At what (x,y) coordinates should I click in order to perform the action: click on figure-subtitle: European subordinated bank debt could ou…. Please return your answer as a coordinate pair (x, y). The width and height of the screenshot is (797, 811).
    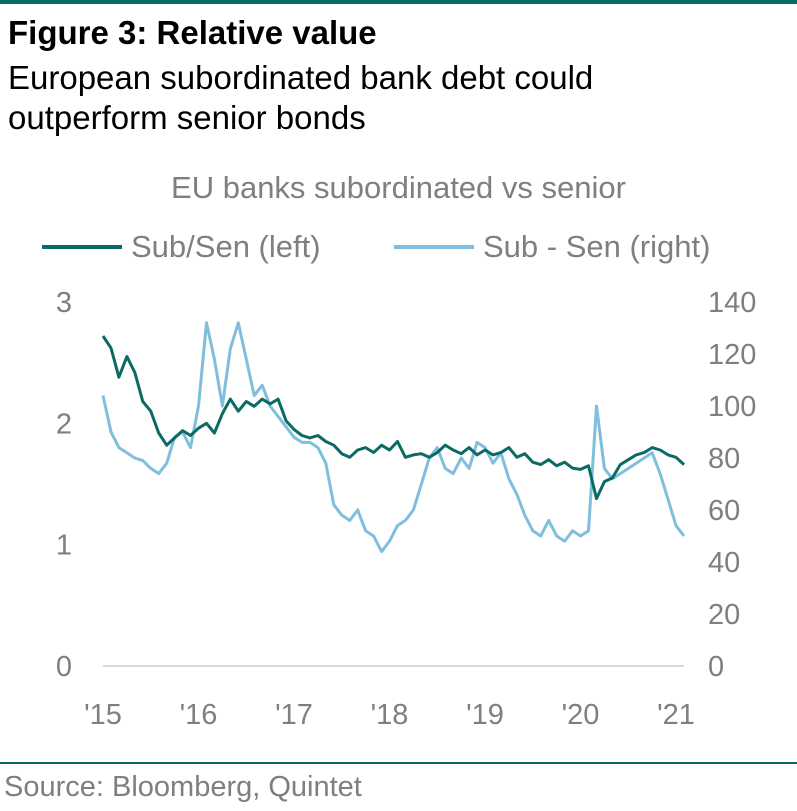
    Looking at the image, I should click on (301, 97).